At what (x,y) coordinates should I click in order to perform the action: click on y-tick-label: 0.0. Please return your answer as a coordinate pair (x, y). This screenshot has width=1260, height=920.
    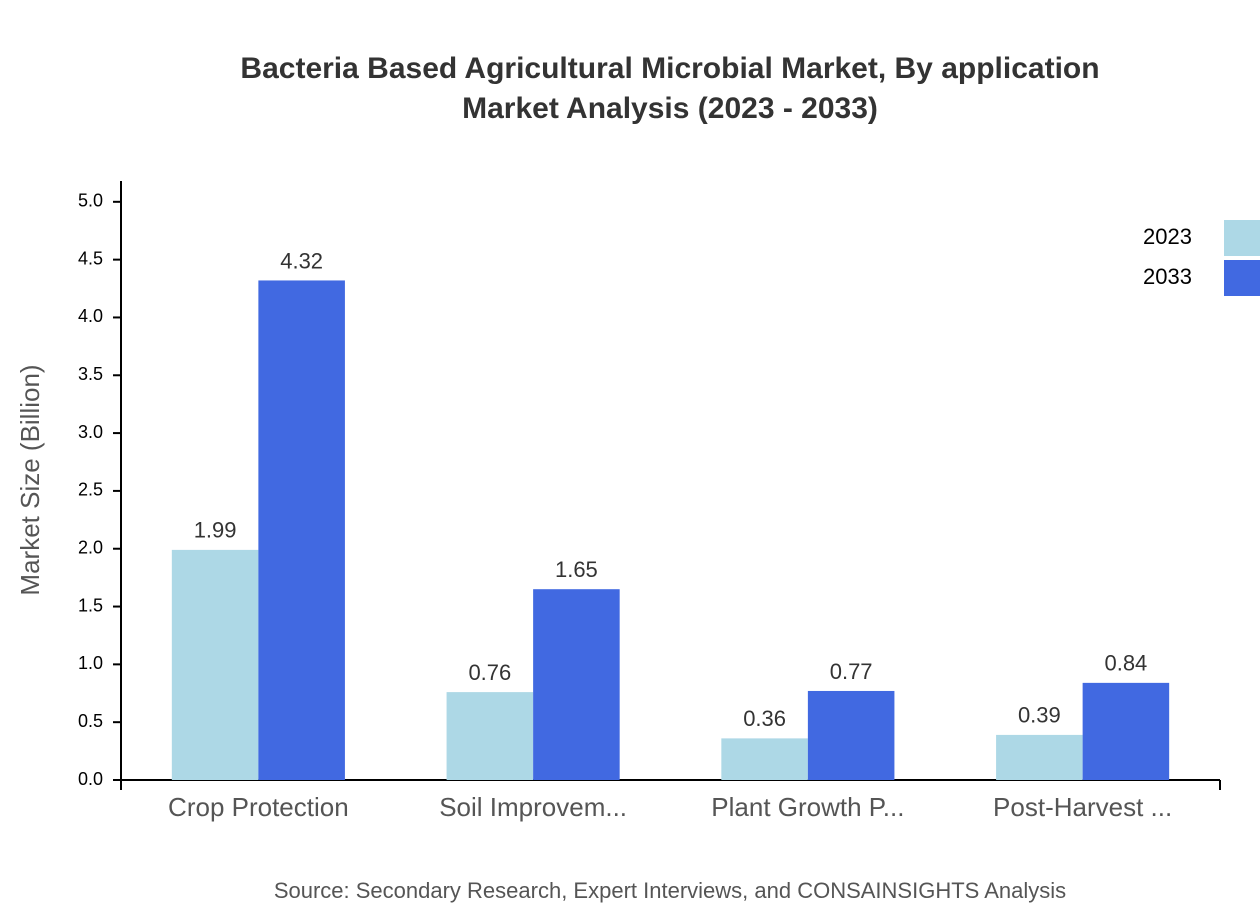
    Looking at the image, I should click on (90, 779).